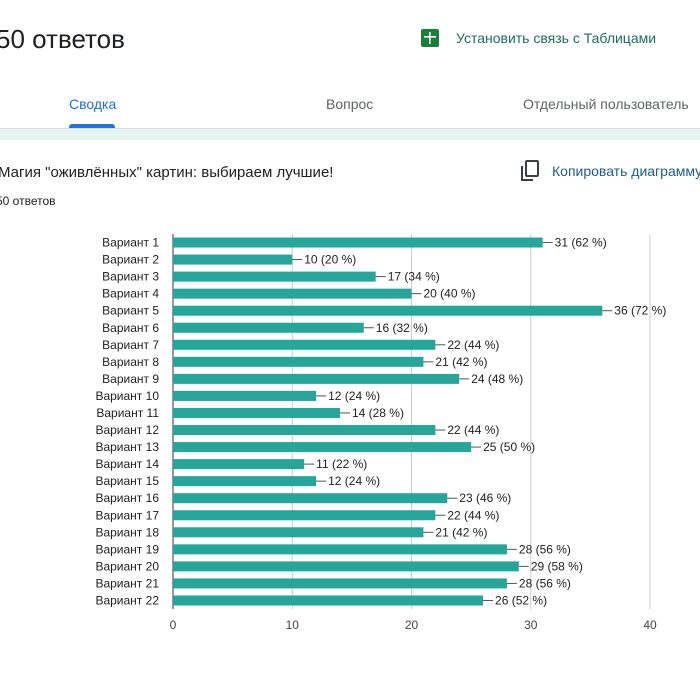  What do you see at coordinates (530, 171) in the screenshot?
I see `copy-icon` at bounding box center [530, 171].